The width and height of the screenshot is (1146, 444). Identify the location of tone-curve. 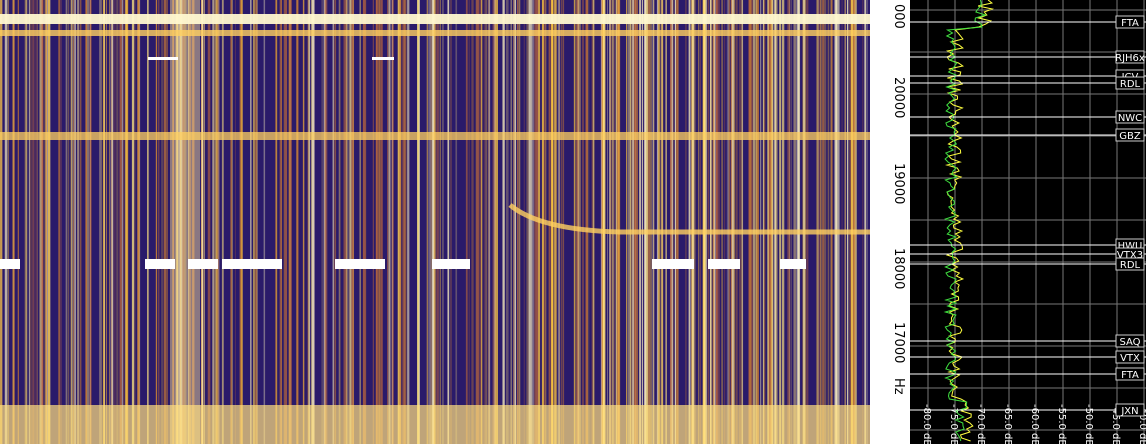
(689, 219).